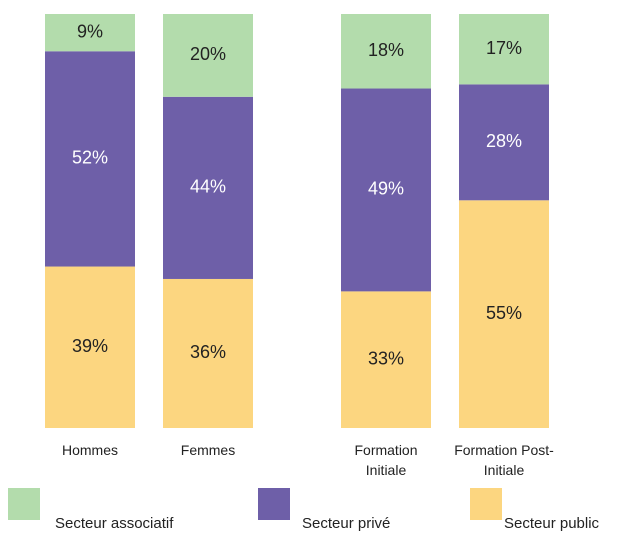  I want to click on value-label: 49%, so click(386, 189).